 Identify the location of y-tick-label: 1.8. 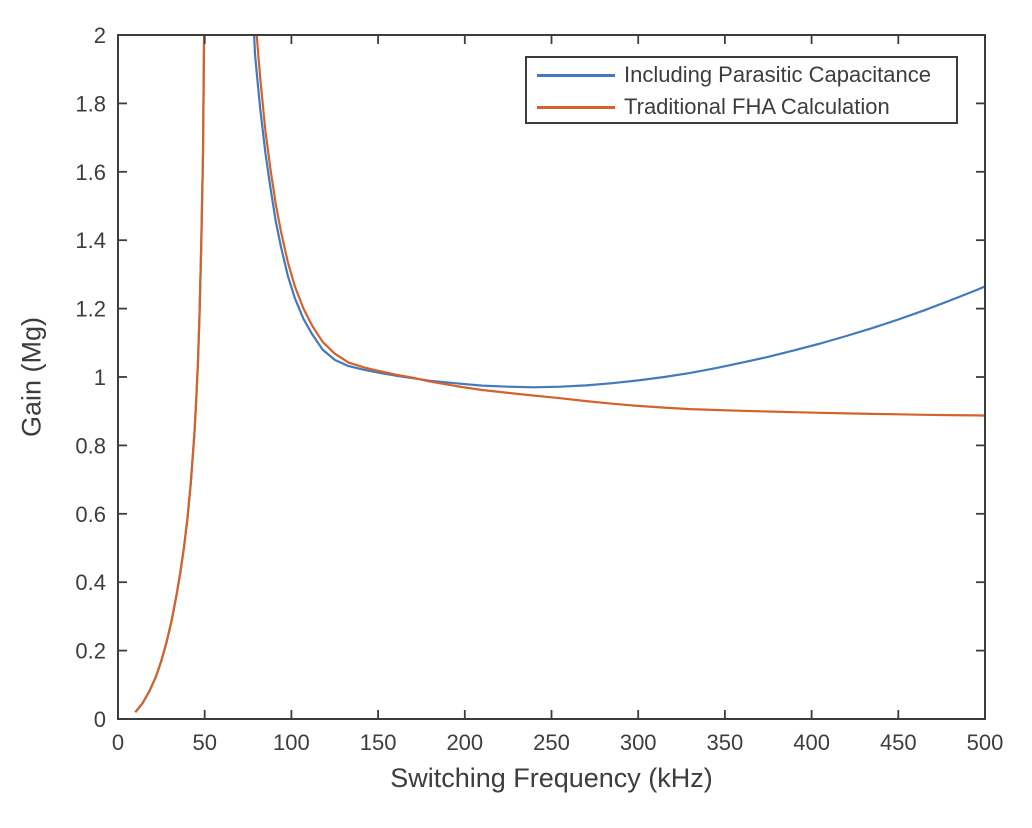
(90, 103).